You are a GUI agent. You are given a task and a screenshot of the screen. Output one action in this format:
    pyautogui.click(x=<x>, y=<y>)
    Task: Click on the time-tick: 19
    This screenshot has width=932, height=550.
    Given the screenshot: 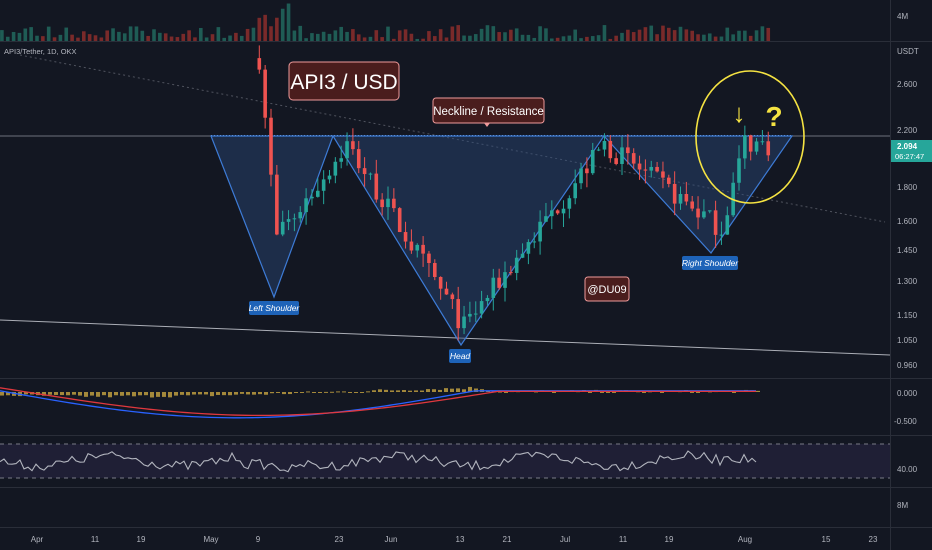 What is the action you would take?
    pyautogui.click(x=669, y=539)
    